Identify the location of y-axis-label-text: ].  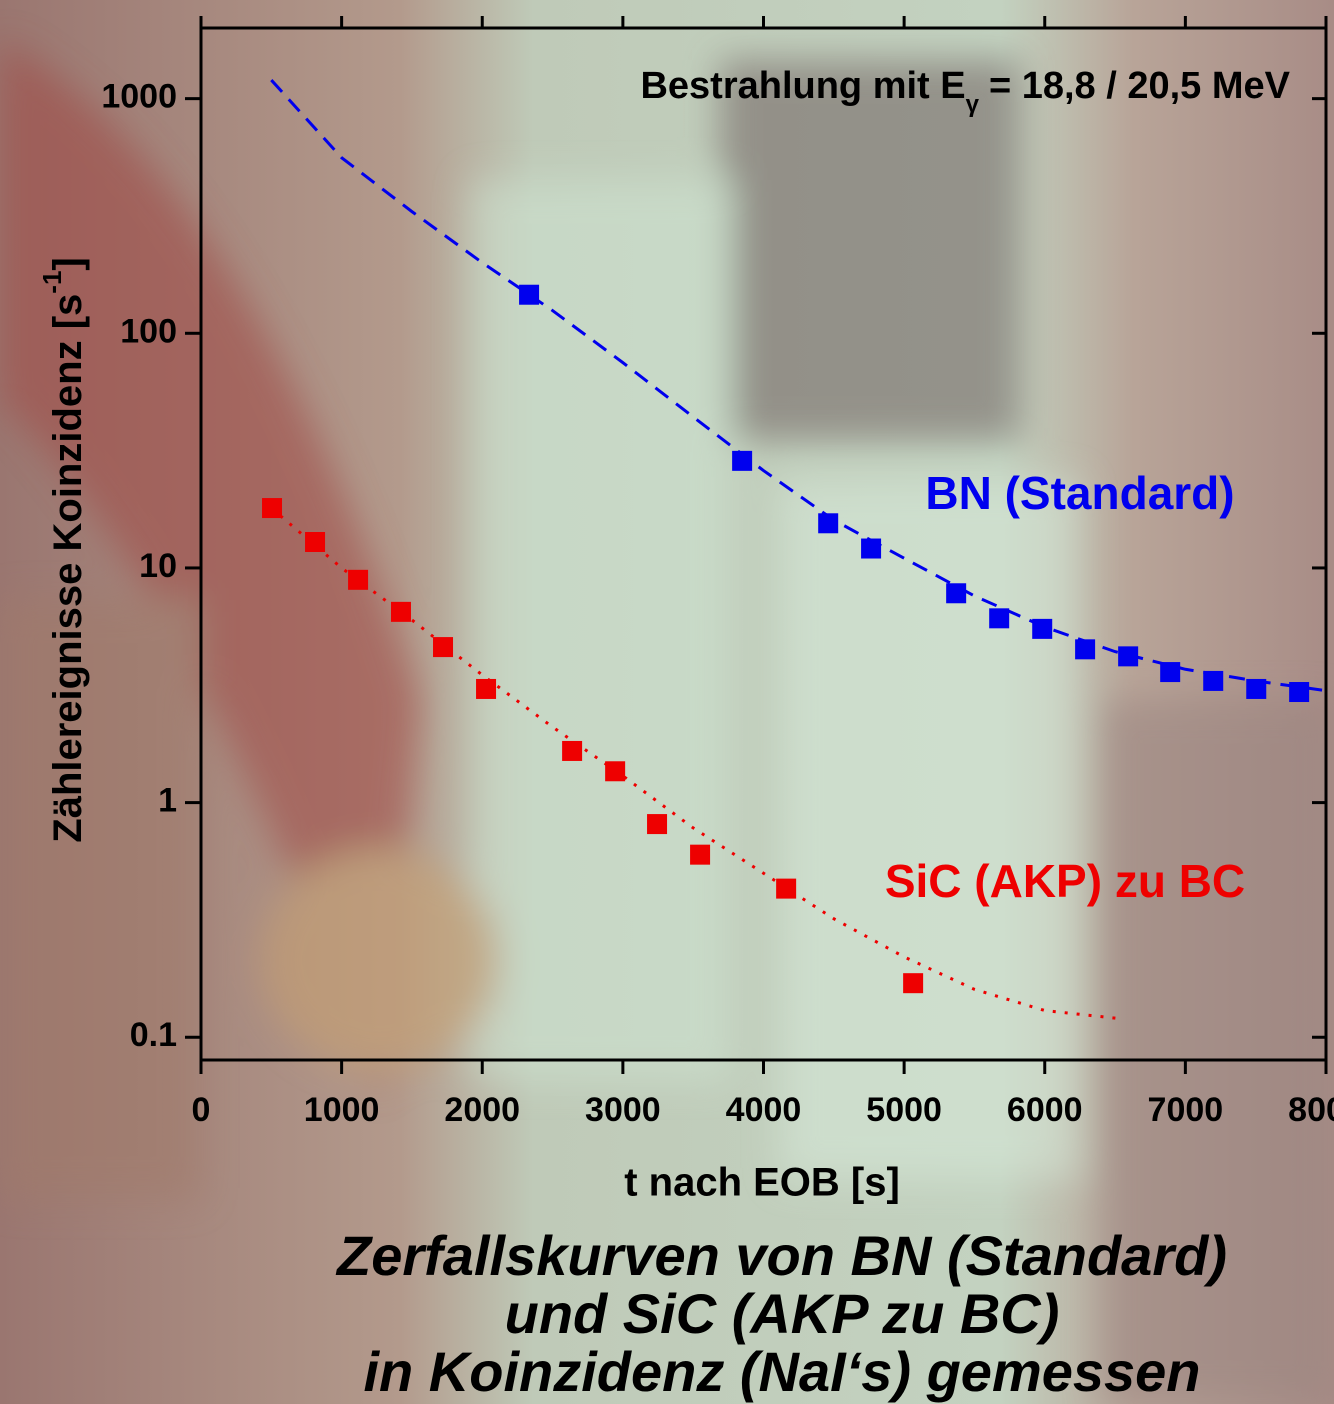
(68, 263).